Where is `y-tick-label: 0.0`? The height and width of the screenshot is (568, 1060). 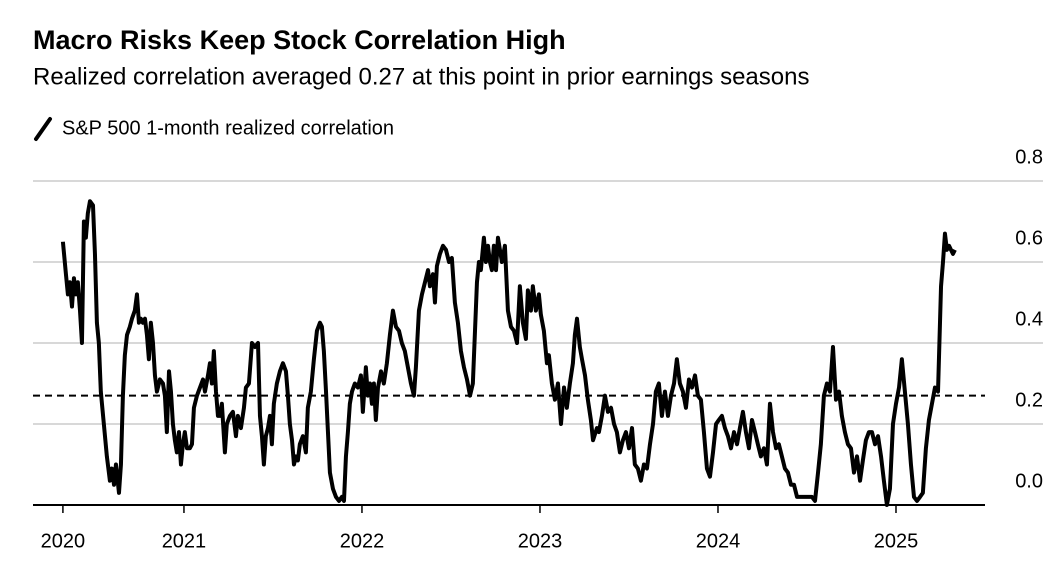
y-tick-label: 0.0 is located at coordinates (1029, 481).